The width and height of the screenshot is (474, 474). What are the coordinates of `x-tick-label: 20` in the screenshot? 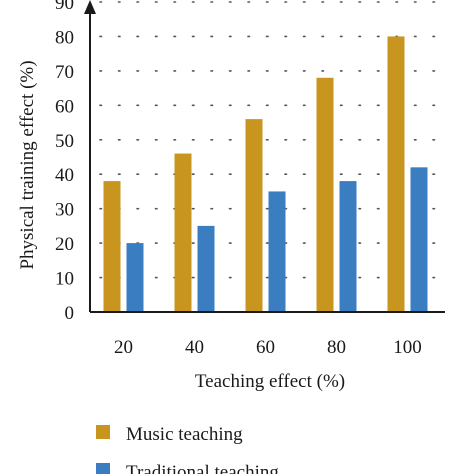 It's located at (123, 347).